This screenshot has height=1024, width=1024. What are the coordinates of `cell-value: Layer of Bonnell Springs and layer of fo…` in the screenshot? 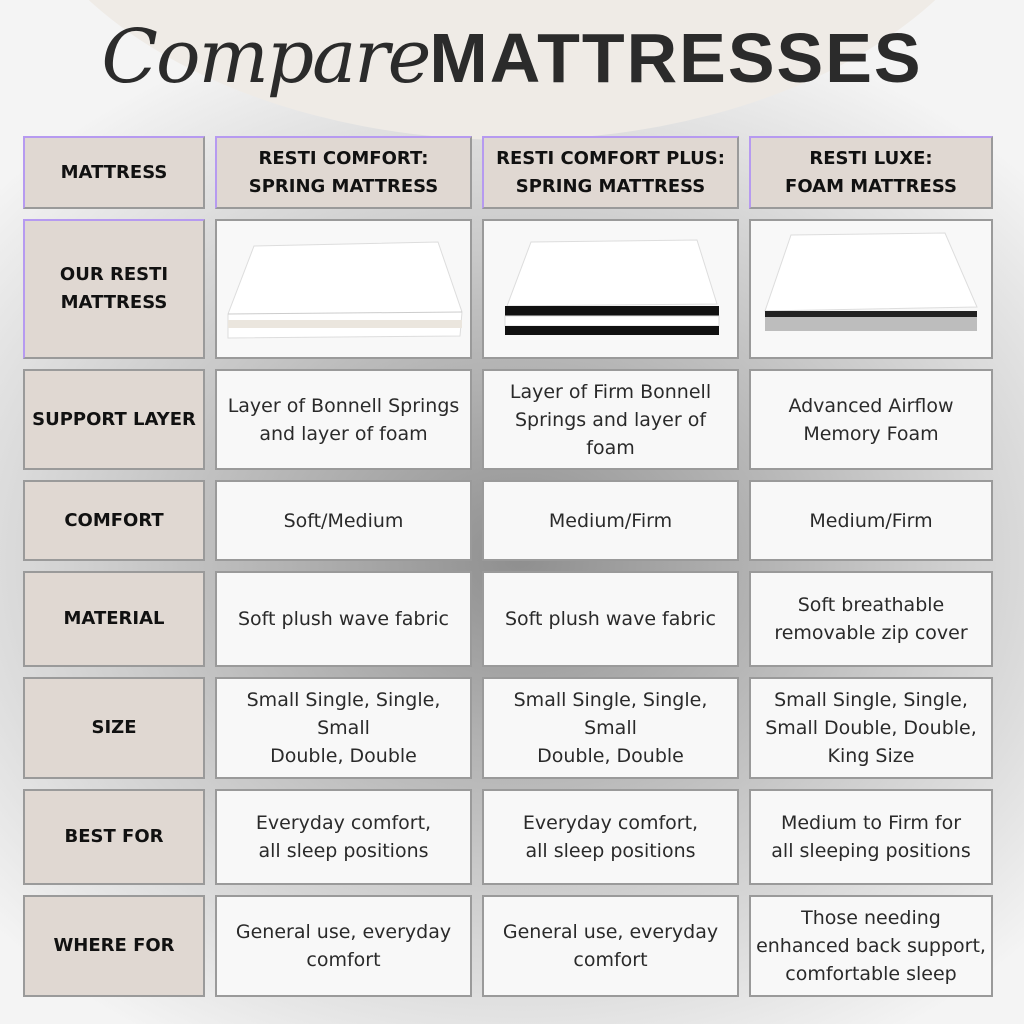 It's located at (343, 419).